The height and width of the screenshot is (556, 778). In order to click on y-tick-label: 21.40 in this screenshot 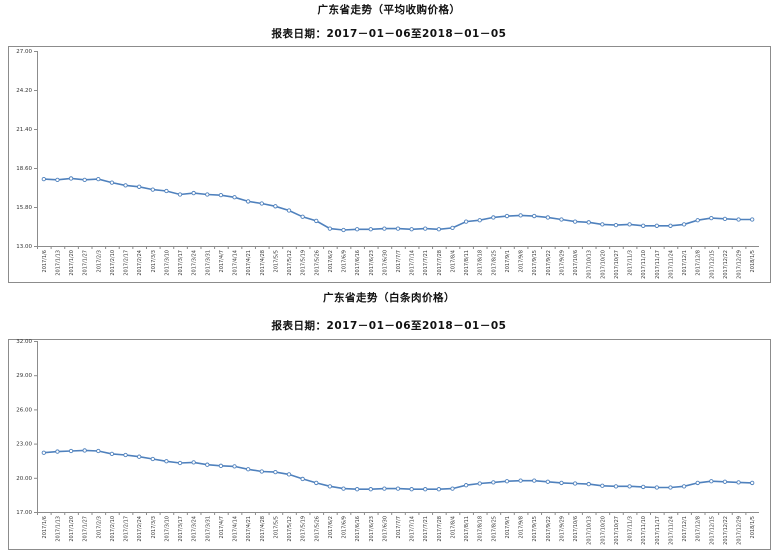, I will do `click(24, 130)`.